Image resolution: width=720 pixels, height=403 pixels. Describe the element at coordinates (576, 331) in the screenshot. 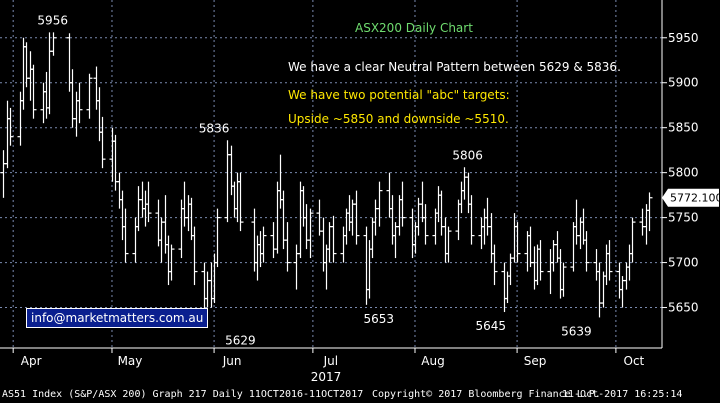

I see `price-label: 5639` at that location.